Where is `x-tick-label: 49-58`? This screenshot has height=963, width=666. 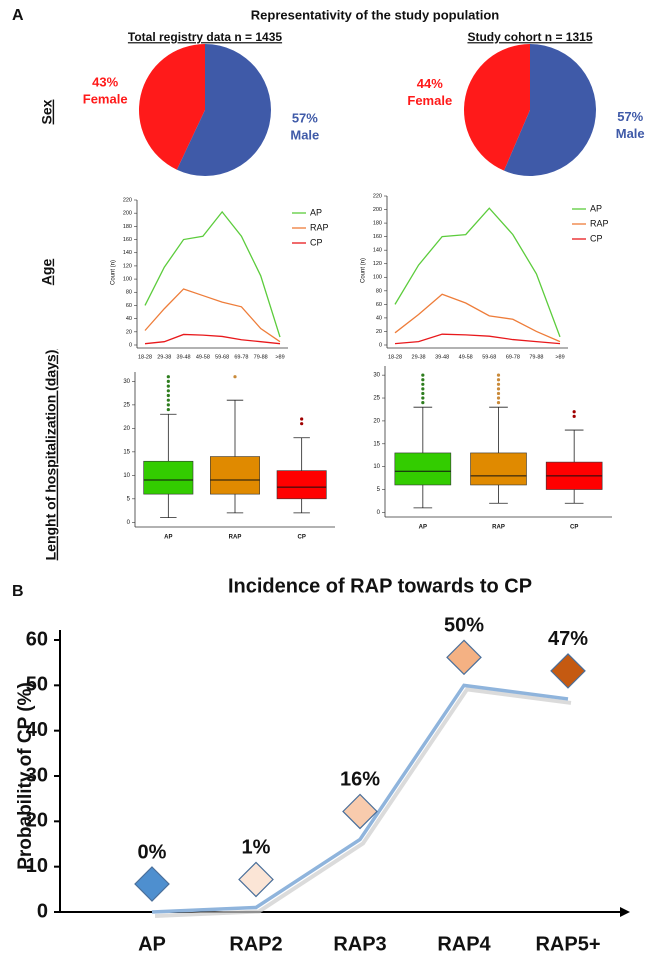 x-tick-label: 49-58 is located at coordinates (203, 357).